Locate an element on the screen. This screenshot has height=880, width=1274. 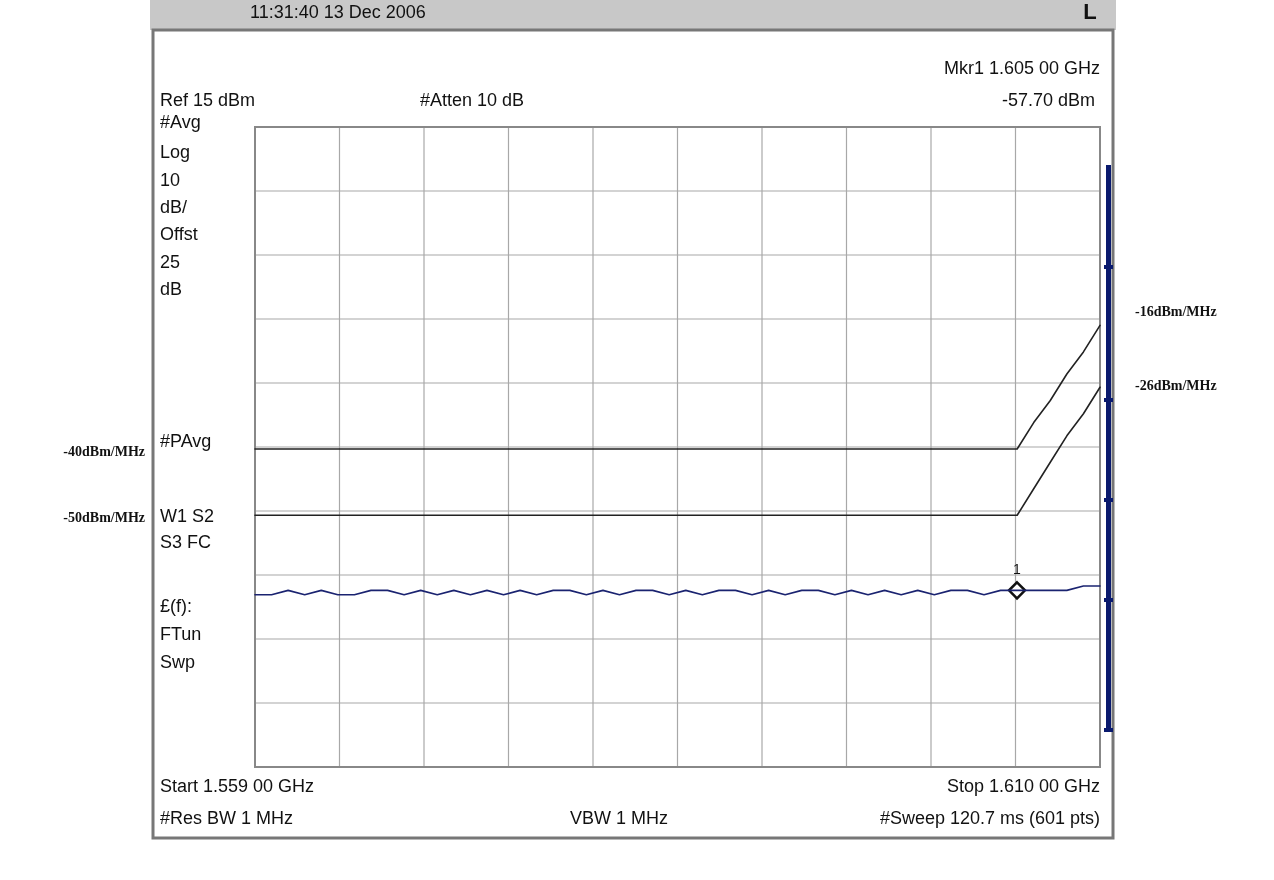
text: Stop 1.610 00 GHz is located at coordinates (1023, 786).